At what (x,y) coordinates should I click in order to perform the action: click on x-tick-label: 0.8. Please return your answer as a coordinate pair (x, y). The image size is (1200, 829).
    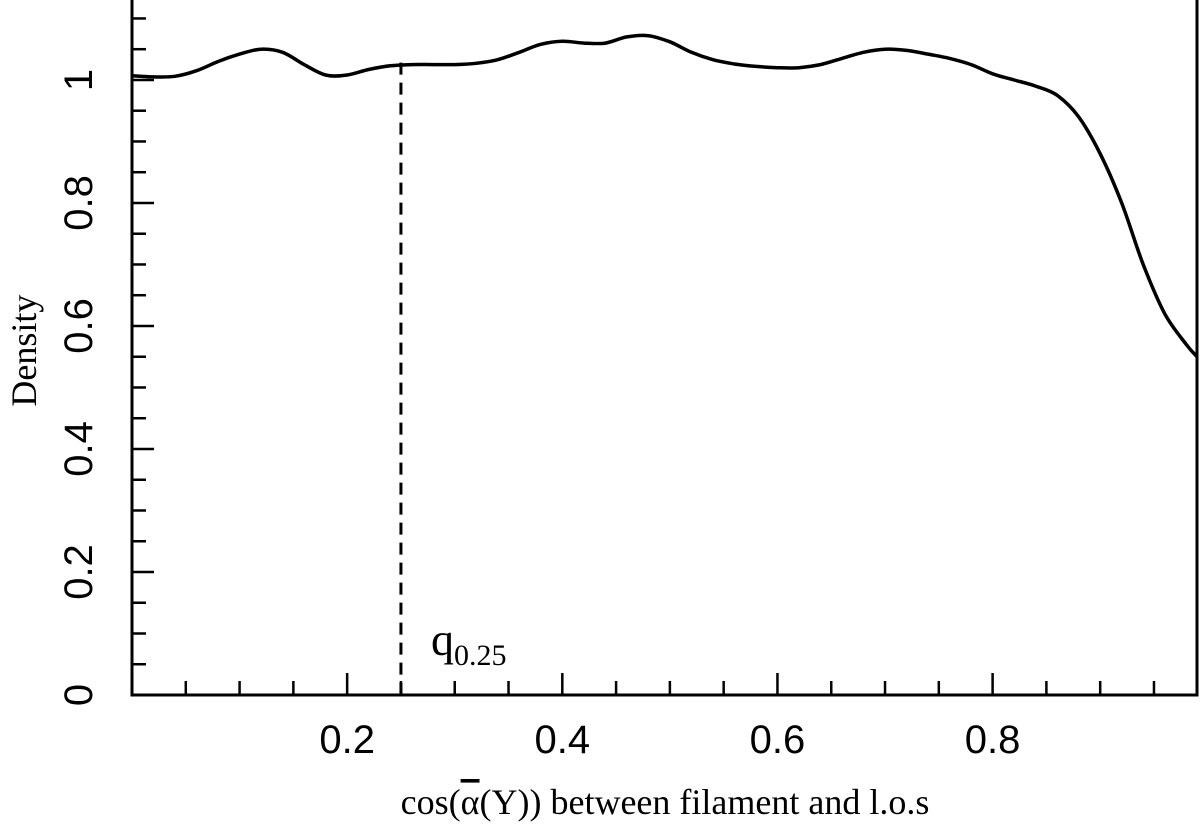
    Looking at the image, I should click on (993, 740).